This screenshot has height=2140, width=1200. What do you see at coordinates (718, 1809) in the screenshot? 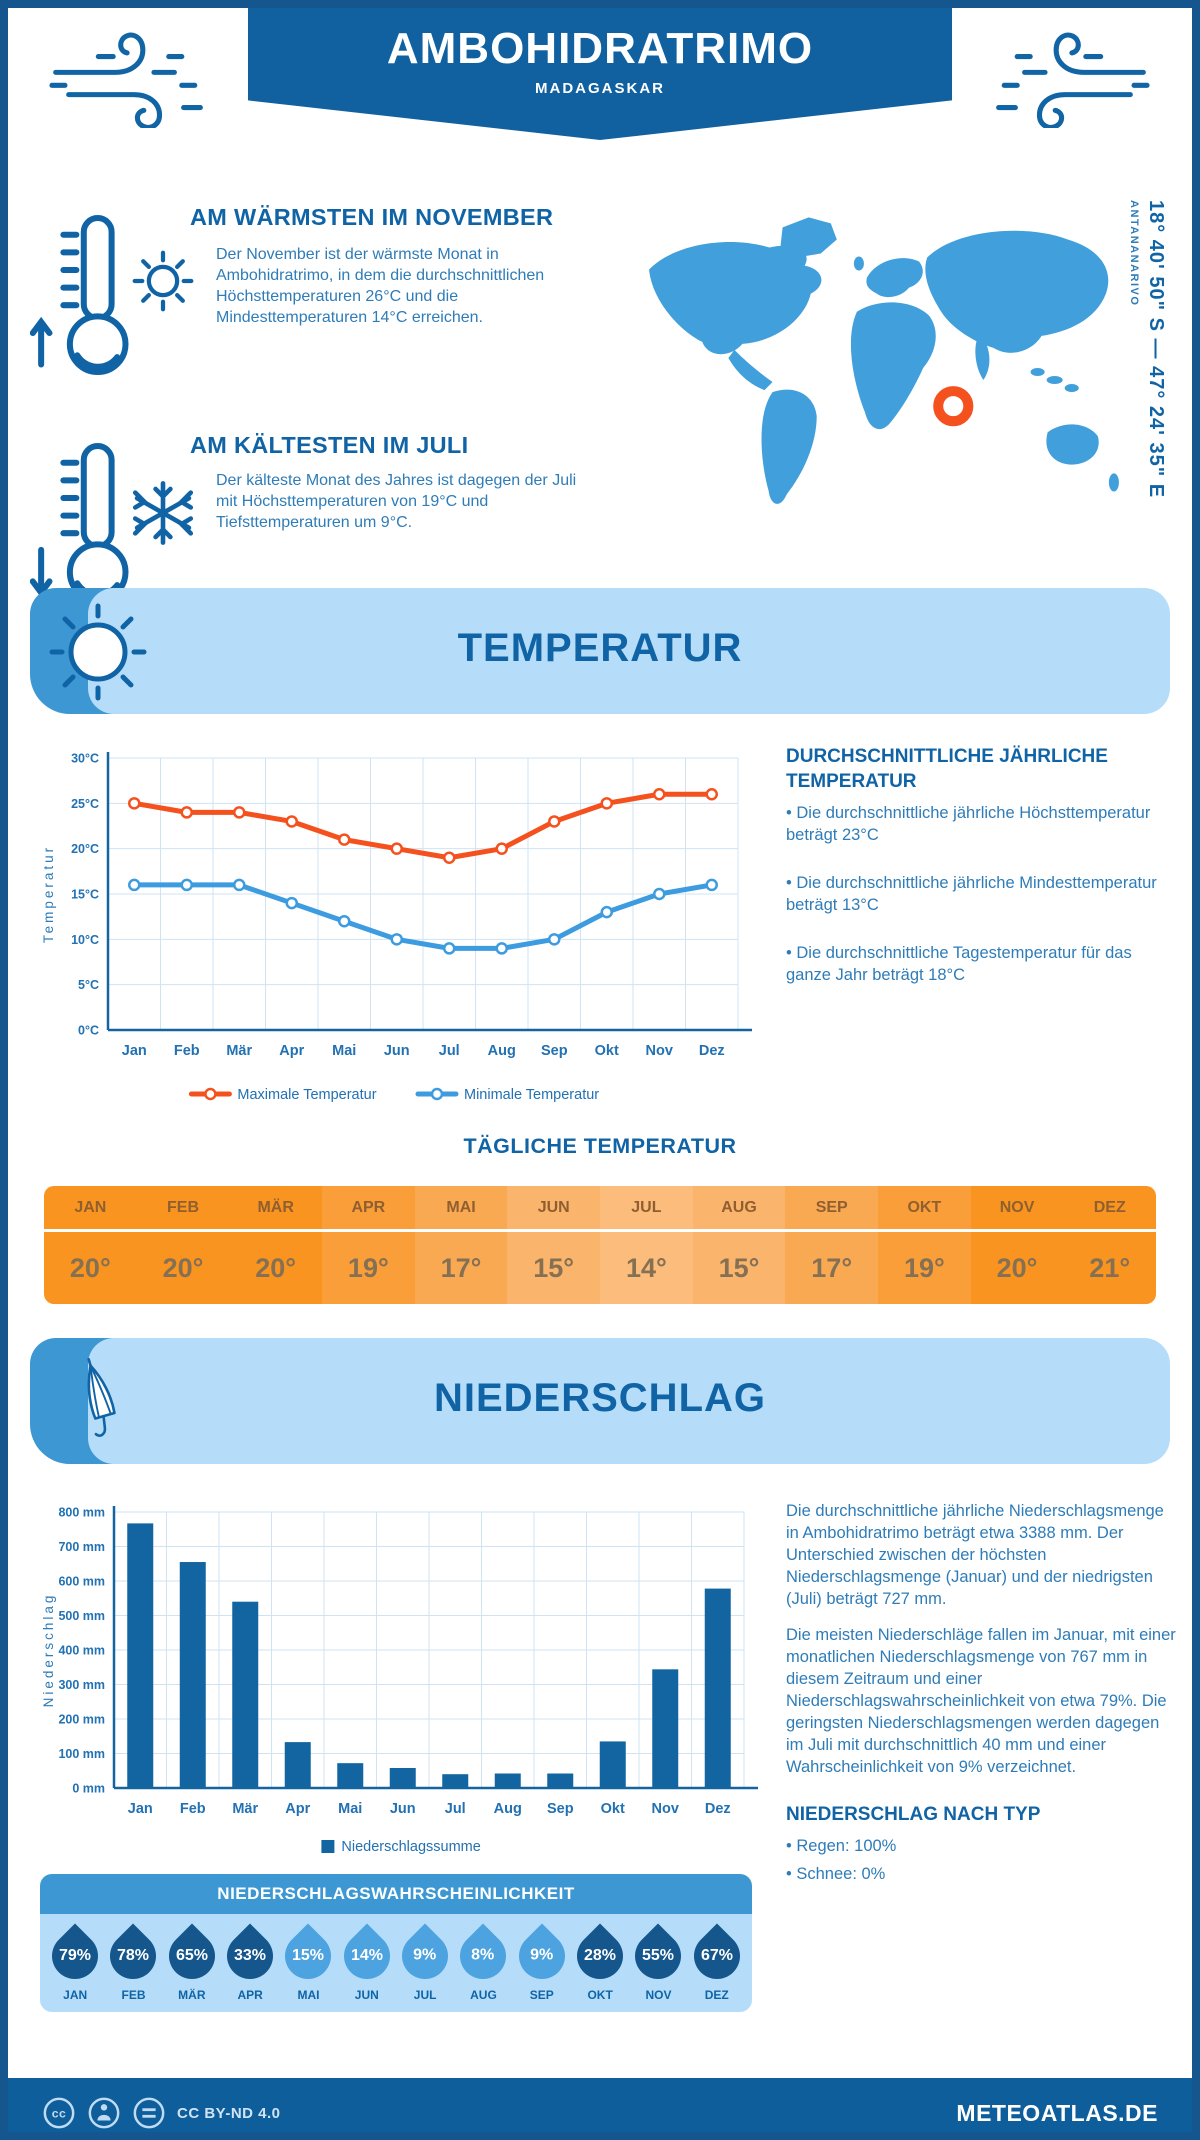
I see `svg-text: Dez` at bounding box center [718, 1809].